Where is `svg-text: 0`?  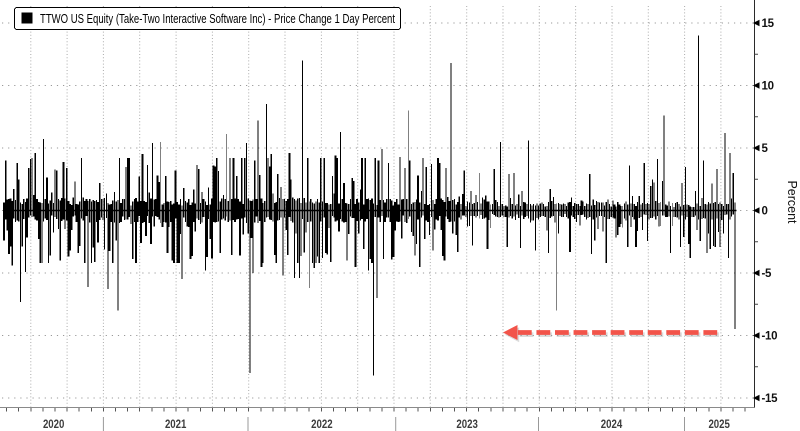 svg-text: 0 is located at coordinates (765, 212).